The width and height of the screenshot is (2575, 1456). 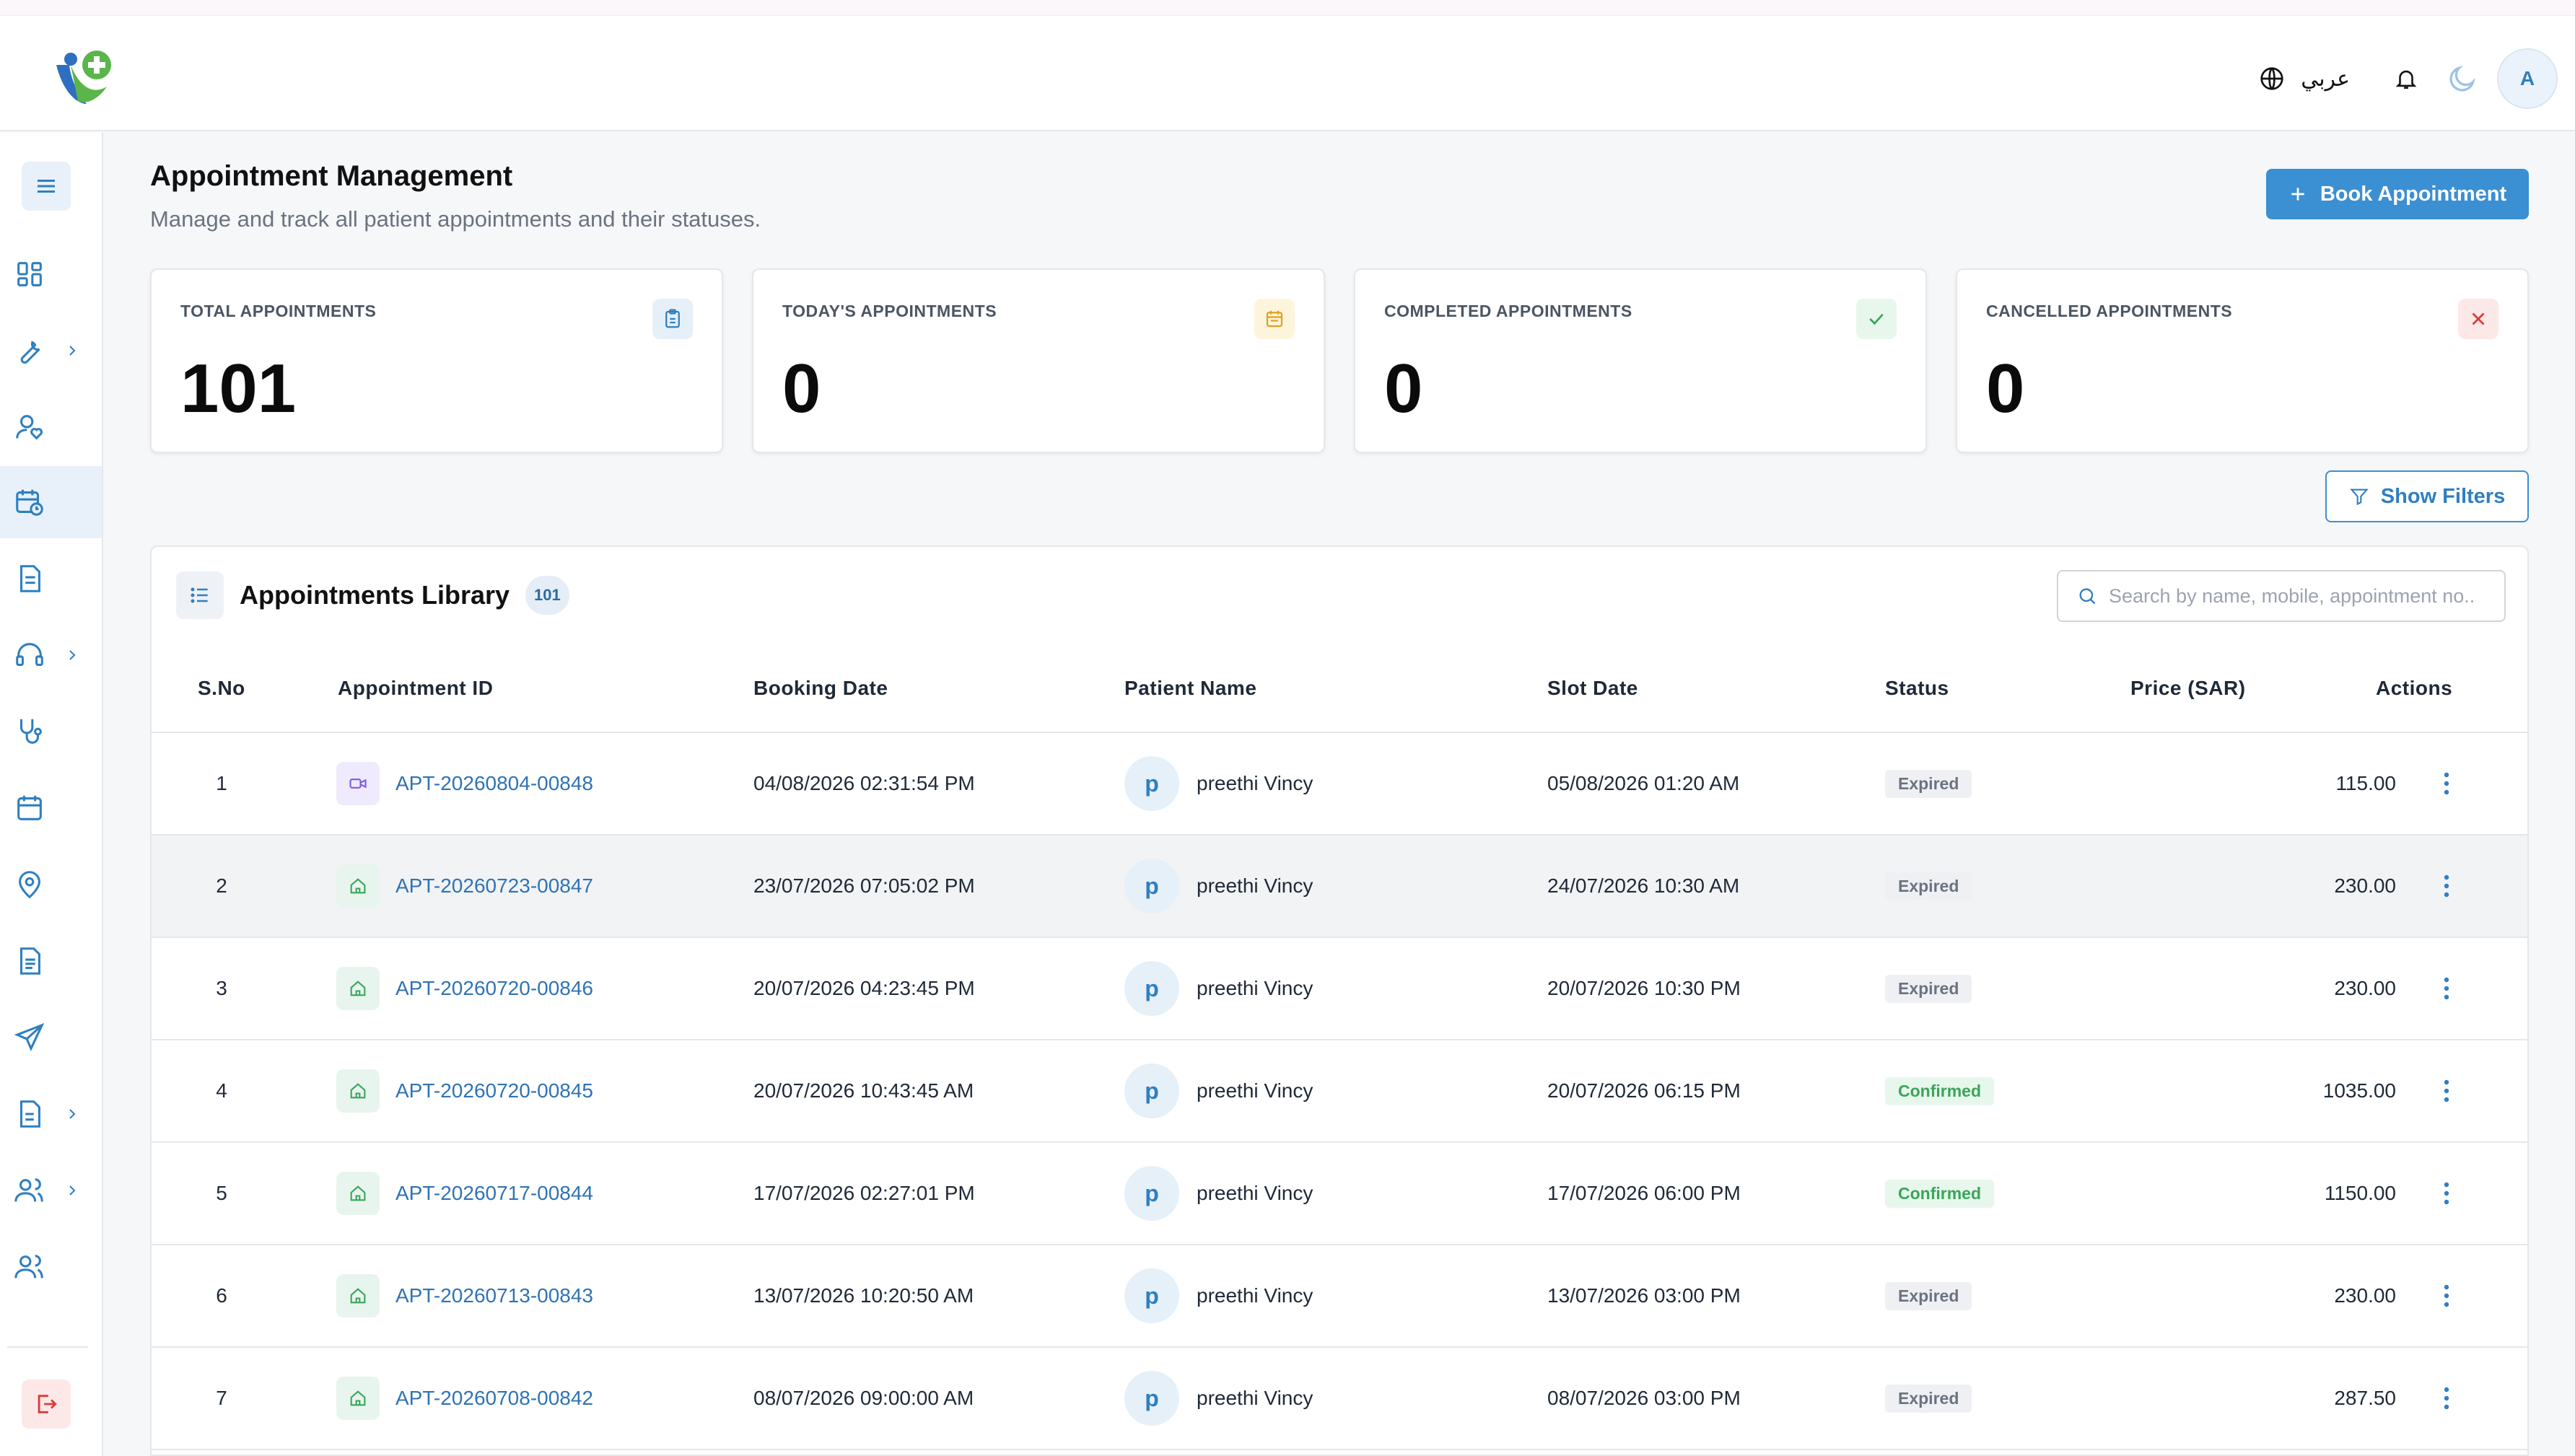 I want to click on column-header-patient-name: Patient Name, so click(x=1190, y=688).